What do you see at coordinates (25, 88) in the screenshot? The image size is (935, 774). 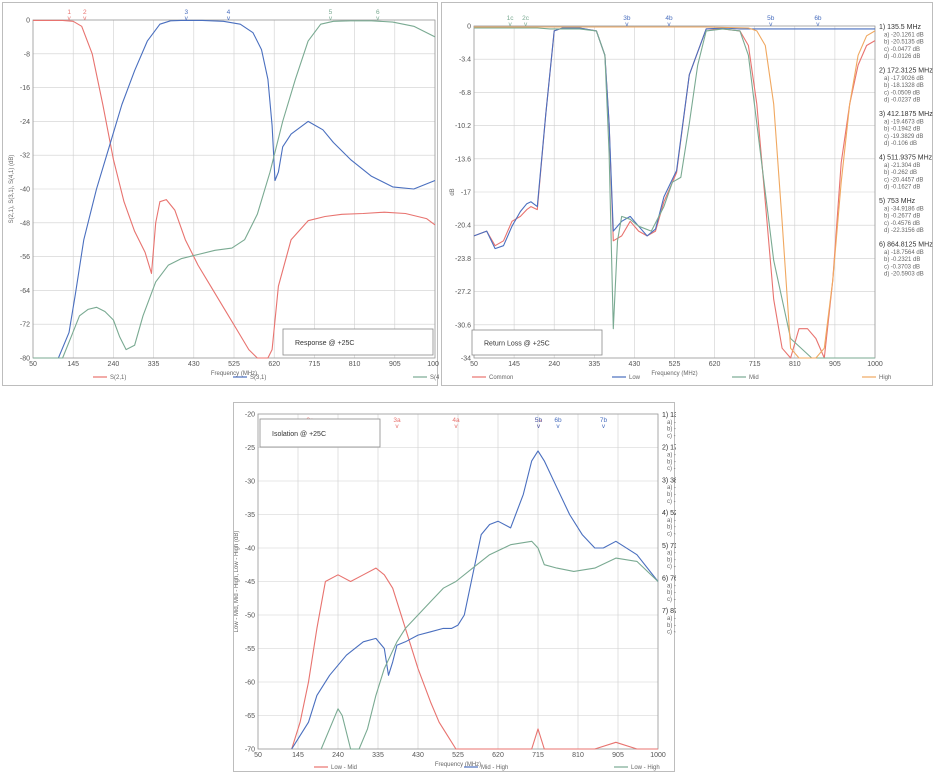 I see `y-tick-label: -16` at bounding box center [25, 88].